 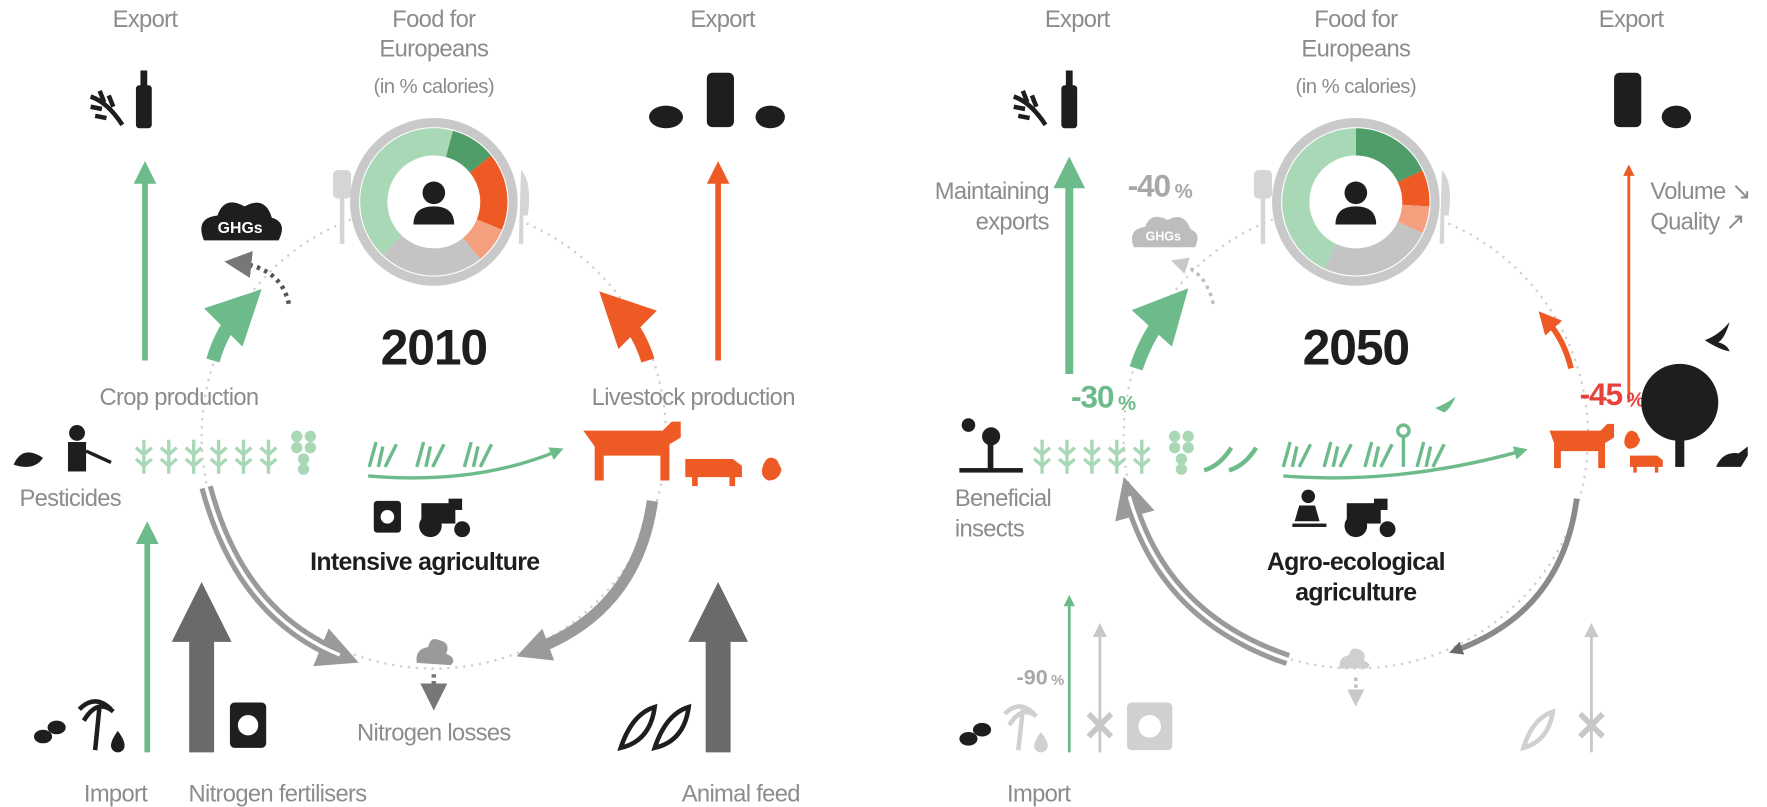 What do you see at coordinates (1032, 677) in the screenshot?
I see `change-value: -90` at bounding box center [1032, 677].